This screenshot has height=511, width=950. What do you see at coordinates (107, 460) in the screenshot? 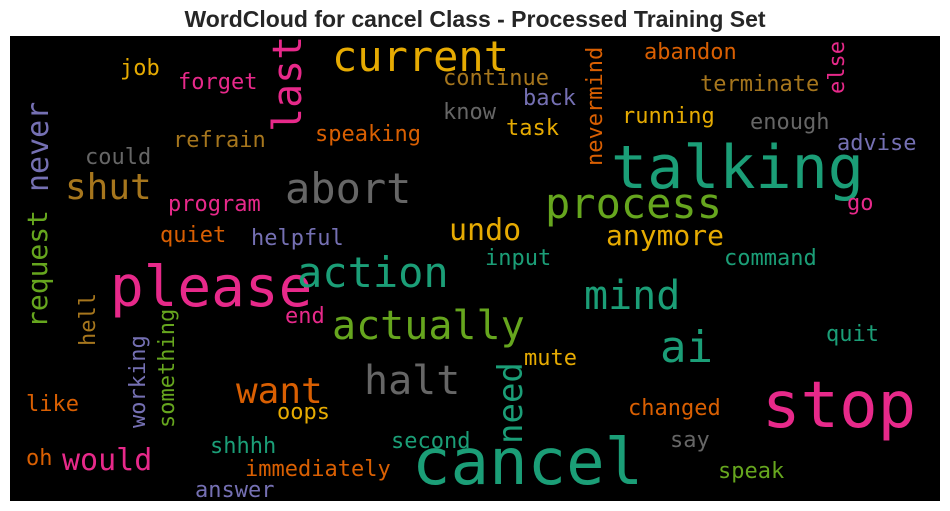
I see `word-would: would` at bounding box center [107, 460].